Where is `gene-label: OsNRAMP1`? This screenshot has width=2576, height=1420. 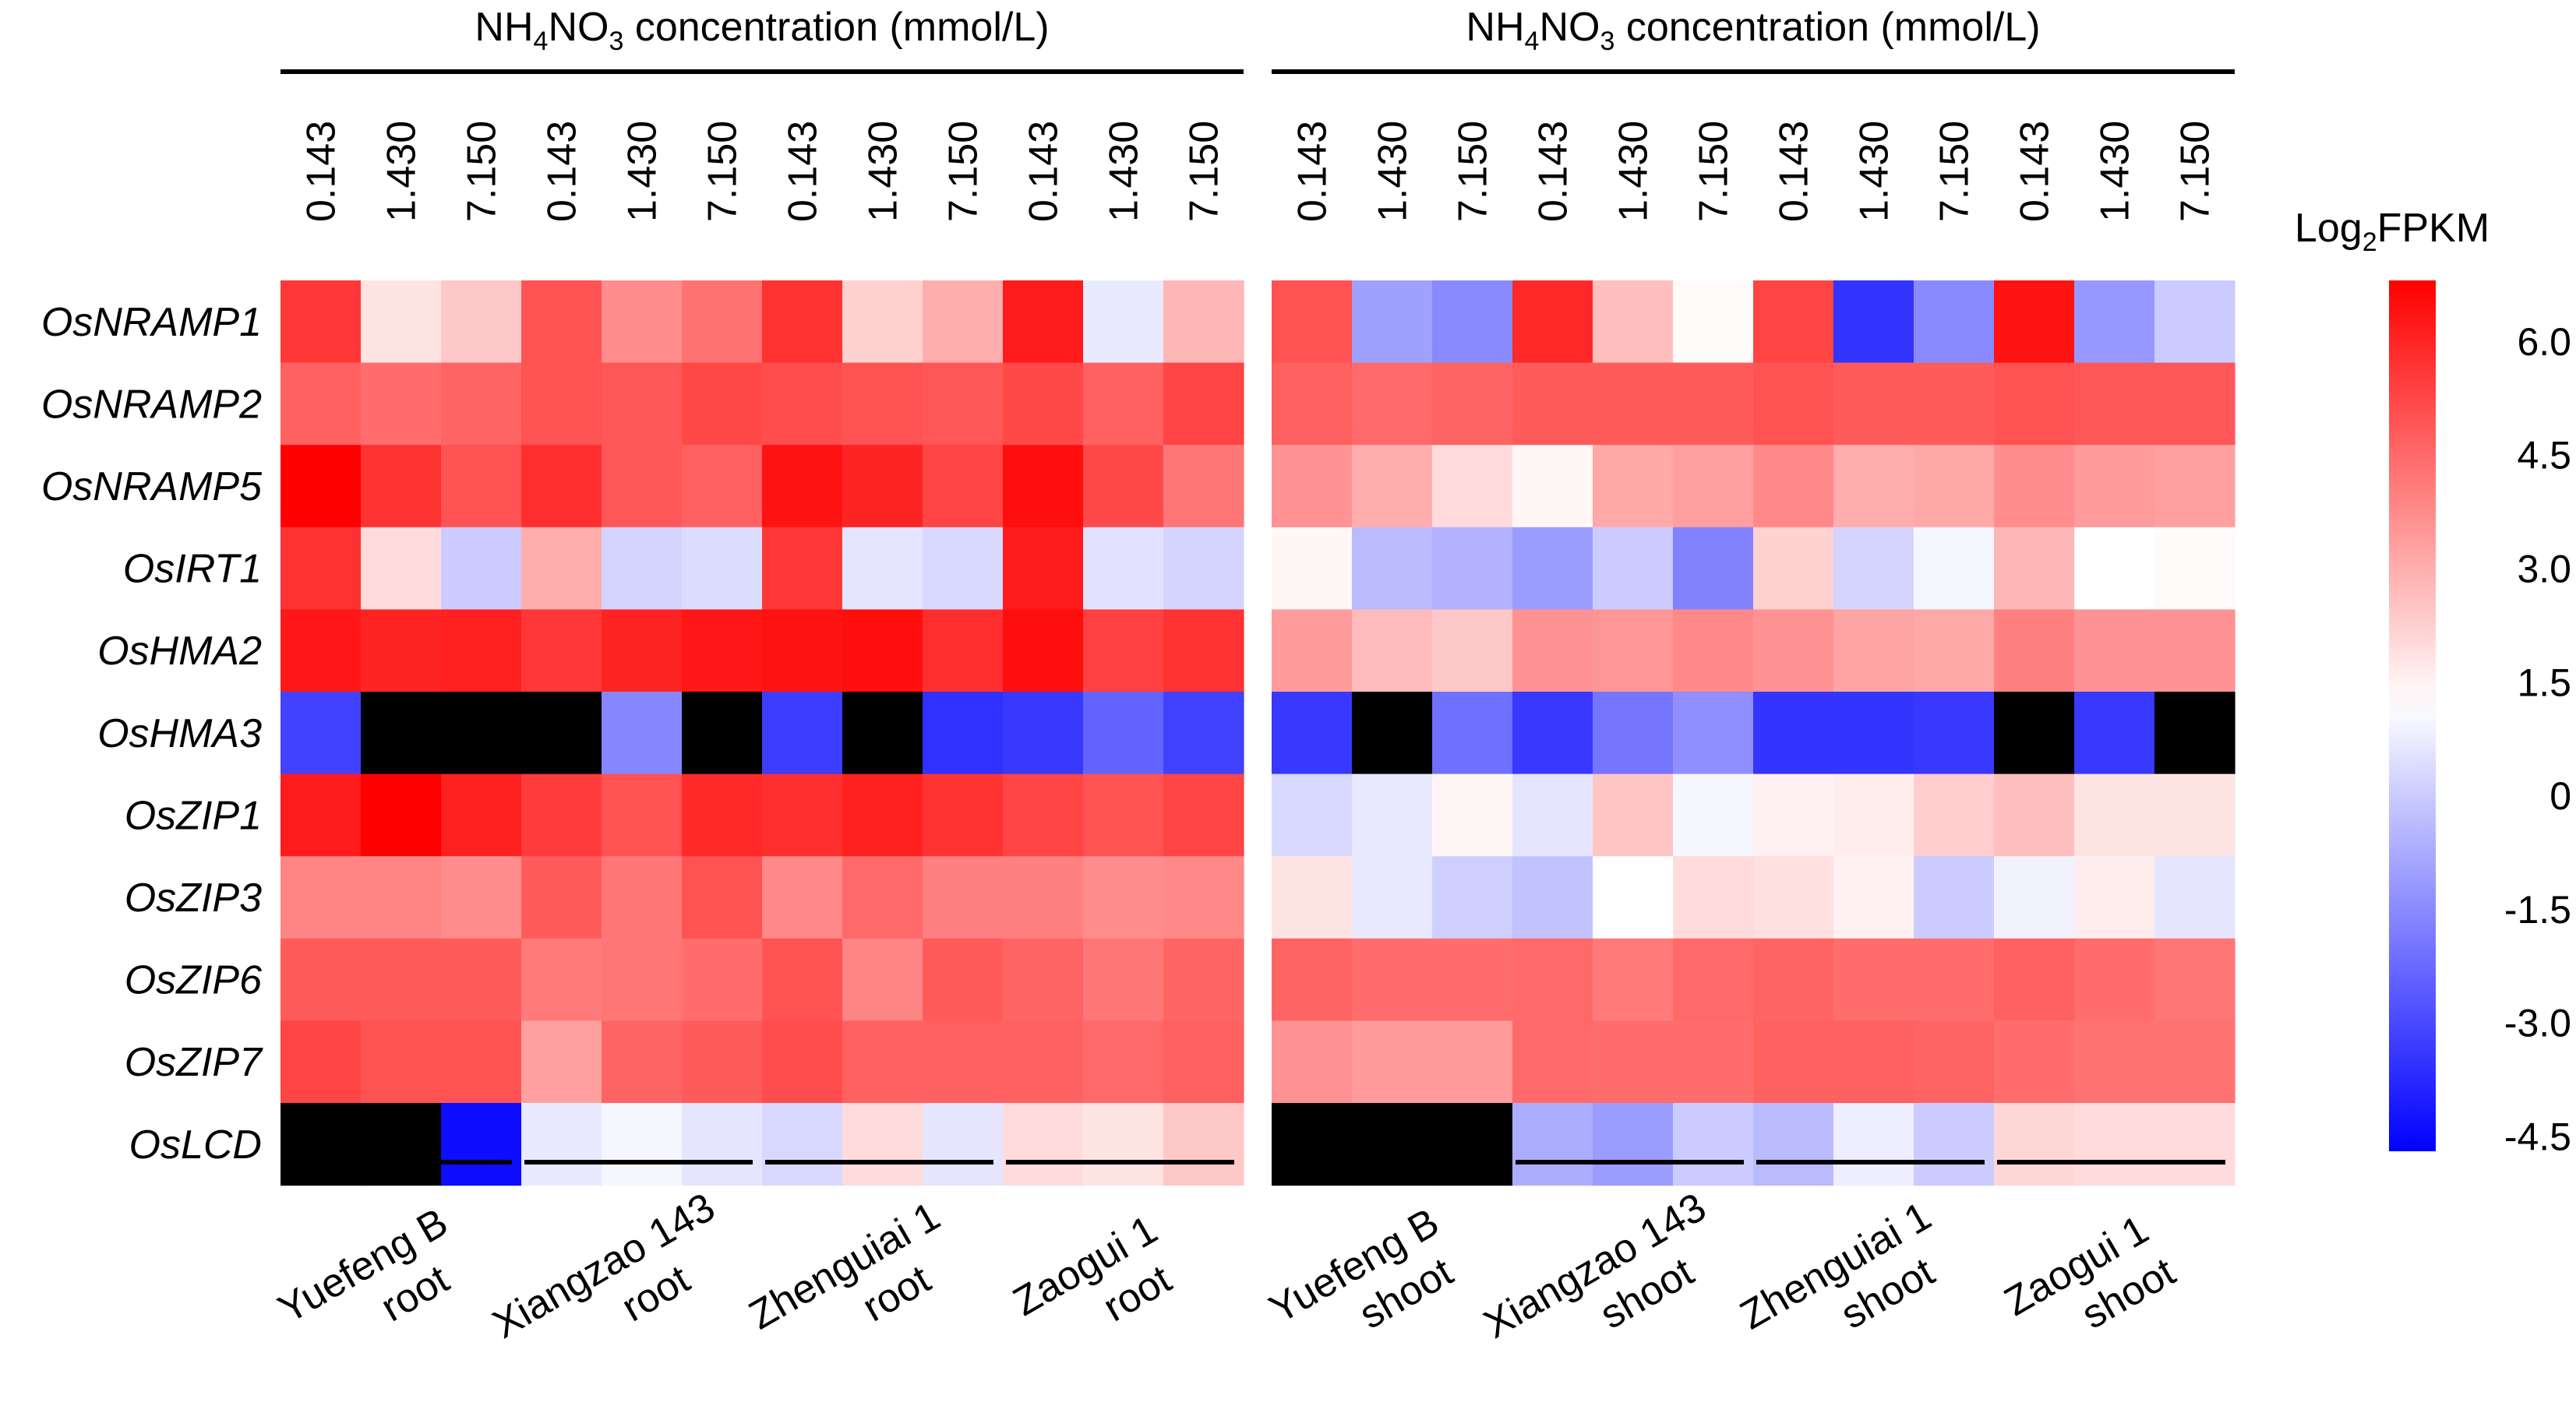 gene-label: OsNRAMP1 is located at coordinates (151, 322).